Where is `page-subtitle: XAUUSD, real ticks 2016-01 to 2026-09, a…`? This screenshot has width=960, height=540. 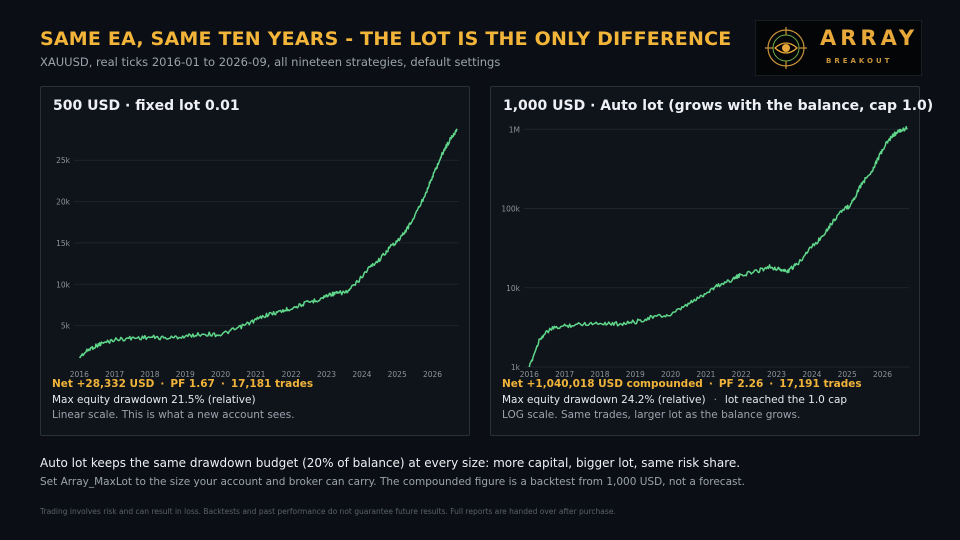 page-subtitle: XAUUSD, real ticks 2016-01 to 2026-09, a… is located at coordinates (270, 62).